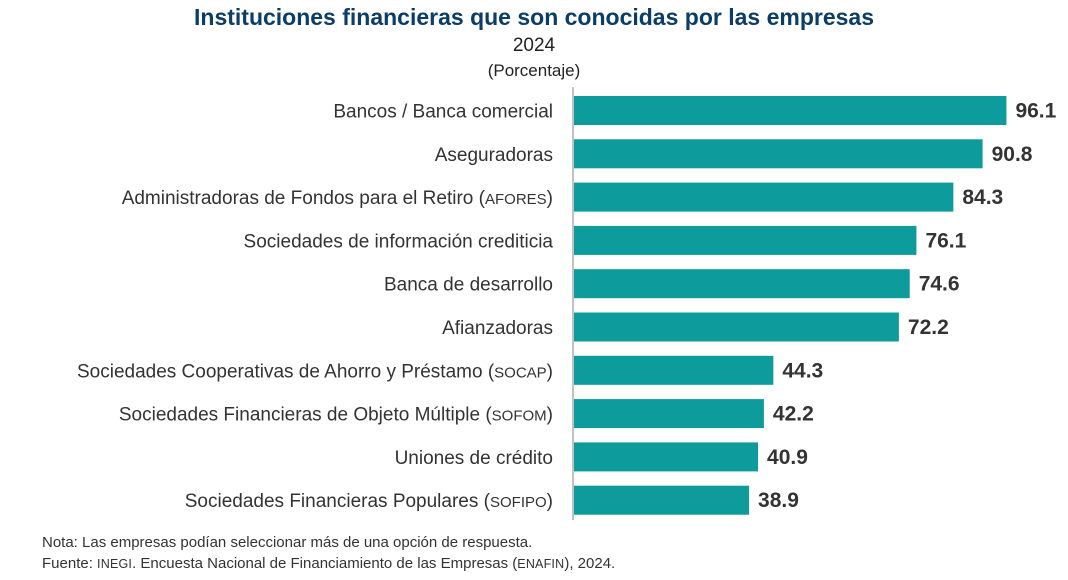 This screenshot has width=1068, height=580. What do you see at coordinates (802, 370) in the screenshot?
I see `data-label: 44.3` at bounding box center [802, 370].